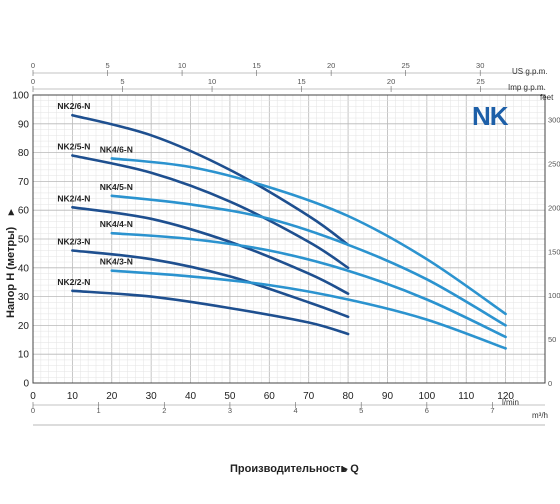 This screenshot has height=504, width=560. Describe the element at coordinates (152, 396) in the screenshot. I see `x-tick-label: 30` at that location.